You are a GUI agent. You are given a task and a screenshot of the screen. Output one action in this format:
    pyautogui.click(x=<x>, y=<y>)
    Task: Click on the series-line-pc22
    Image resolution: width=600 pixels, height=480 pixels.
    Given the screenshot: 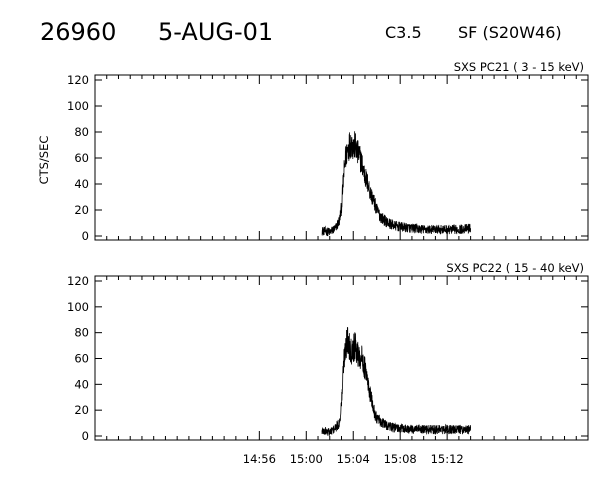 What is the action you would take?
    pyautogui.click(x=396, y=381)
    